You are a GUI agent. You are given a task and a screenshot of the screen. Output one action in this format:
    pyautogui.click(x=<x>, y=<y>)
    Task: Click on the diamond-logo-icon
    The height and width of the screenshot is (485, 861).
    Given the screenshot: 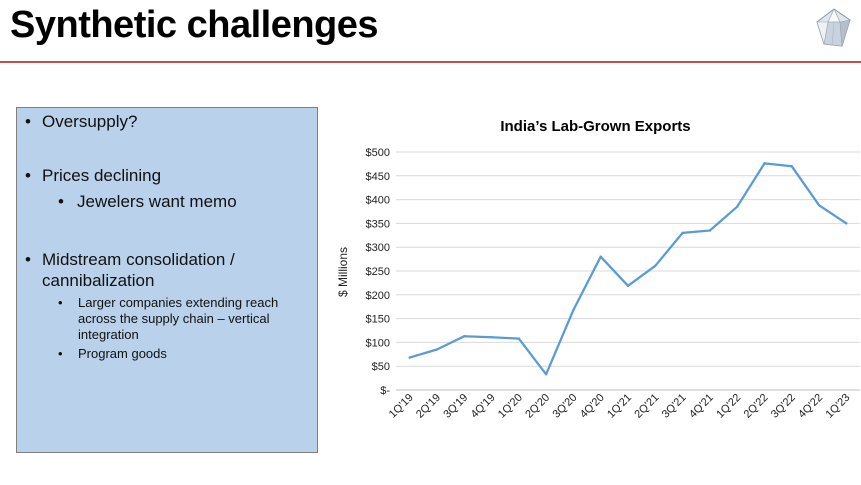 What is the action you would take?
    pyautogui.click(x=833, y=27)
    